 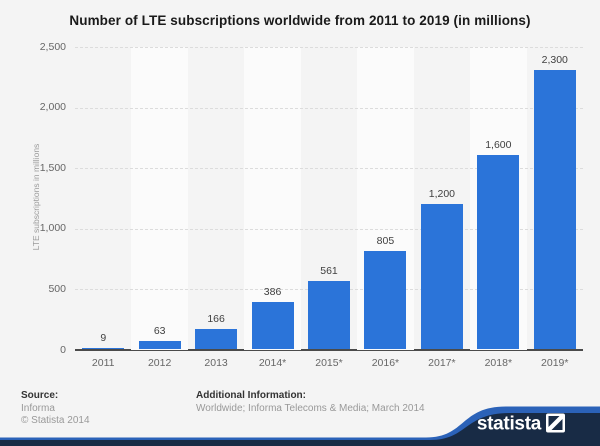 What do you see at coordinates (442, 194) in the screenshot?
I see `bar-value-label: 1,200` at bounding box center [442, 194].